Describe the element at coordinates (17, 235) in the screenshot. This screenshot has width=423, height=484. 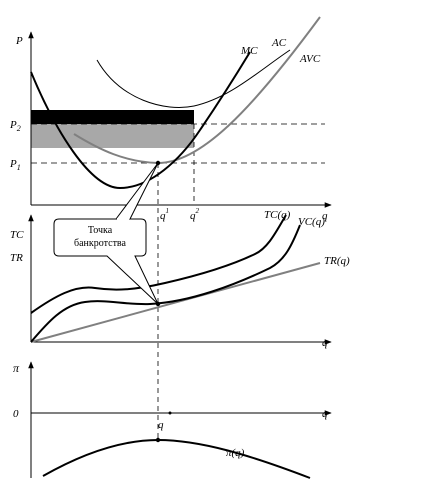
I see `middle-y-label-tc: TC` at that location.